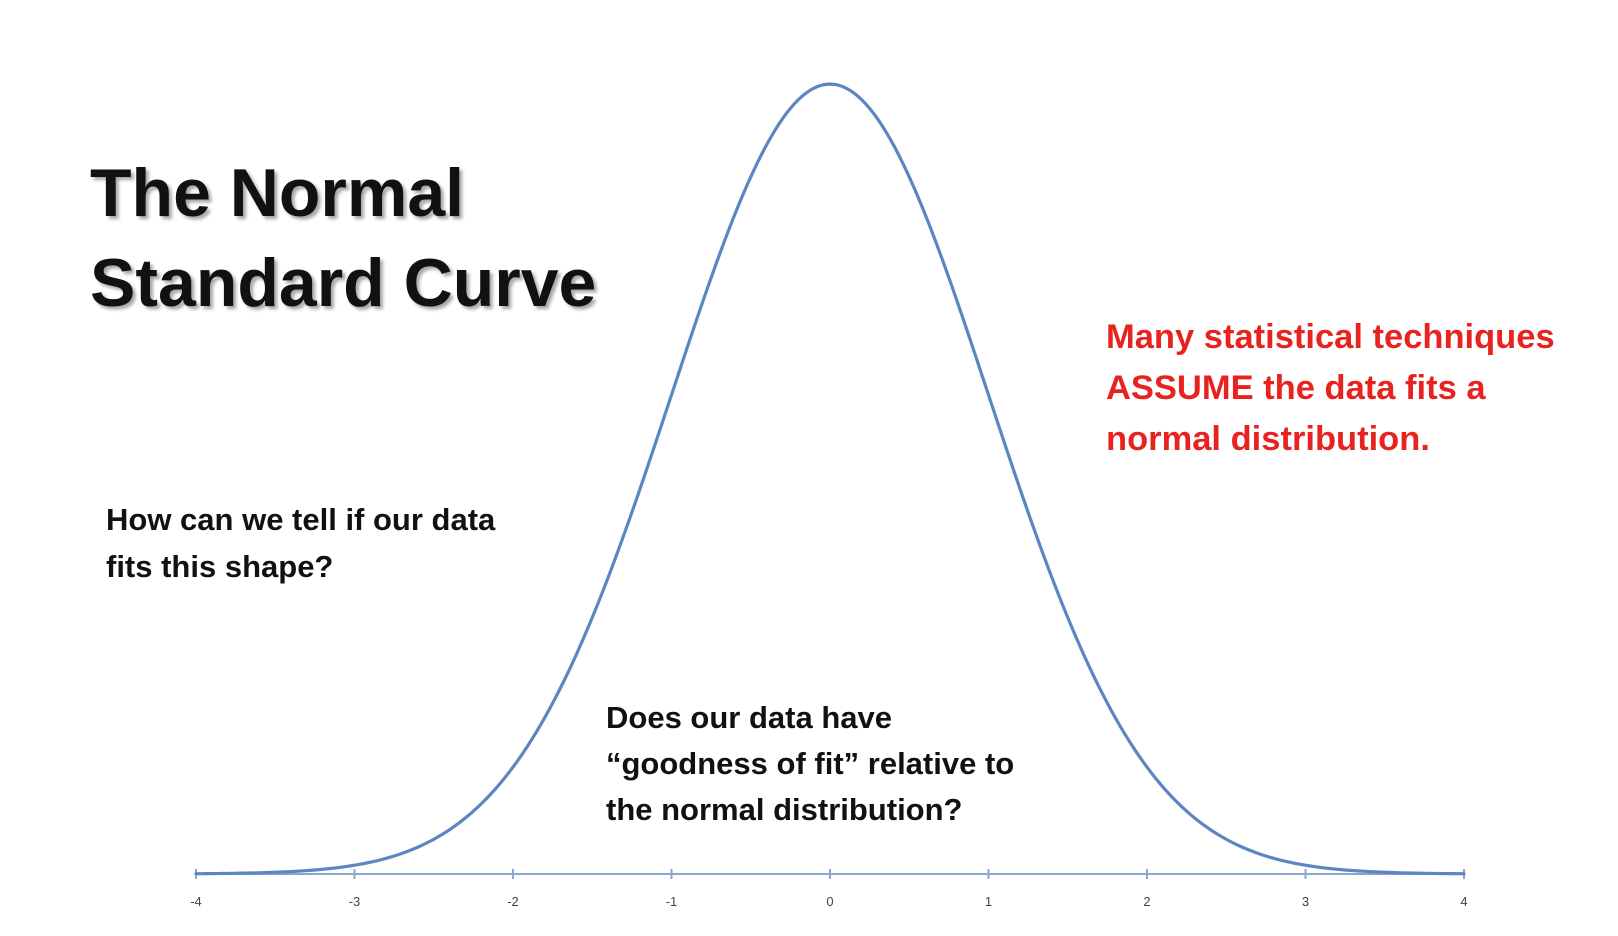 The width and height of the screenshot is (1618, 936). Describe the element at coordinates (343, 283) in the screenshot. I see `slide-title-line: Standard Curve` at that location.